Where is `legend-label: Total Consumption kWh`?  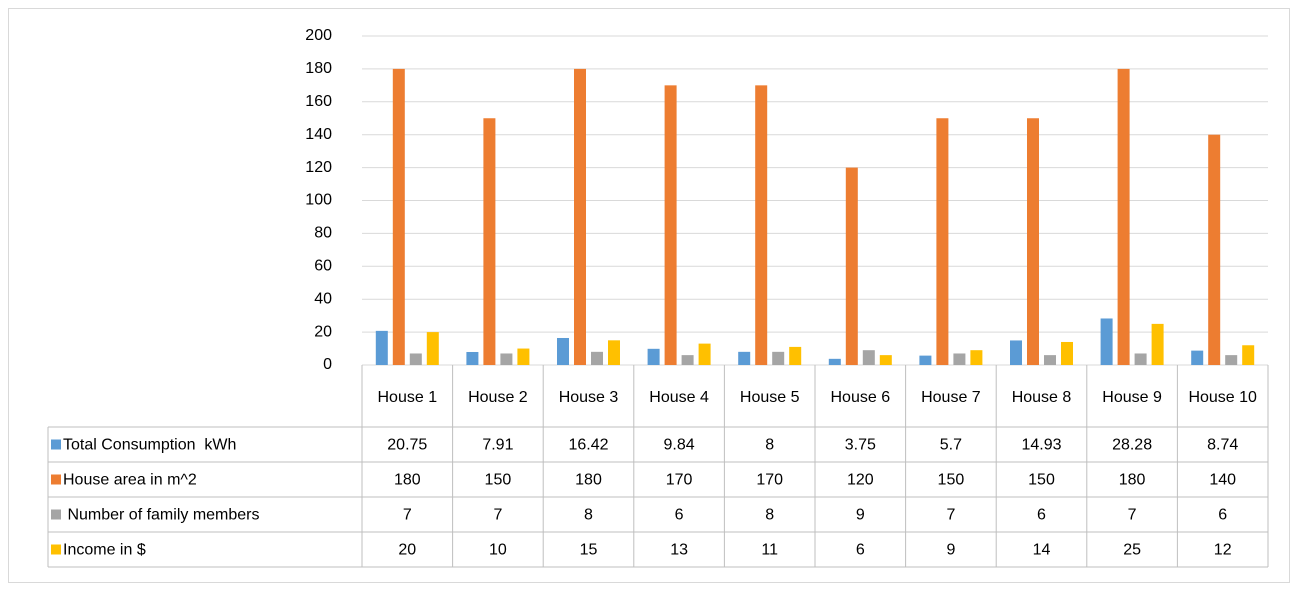
legend-label: Total Consumption kWh is located at coordinates (149, 445).